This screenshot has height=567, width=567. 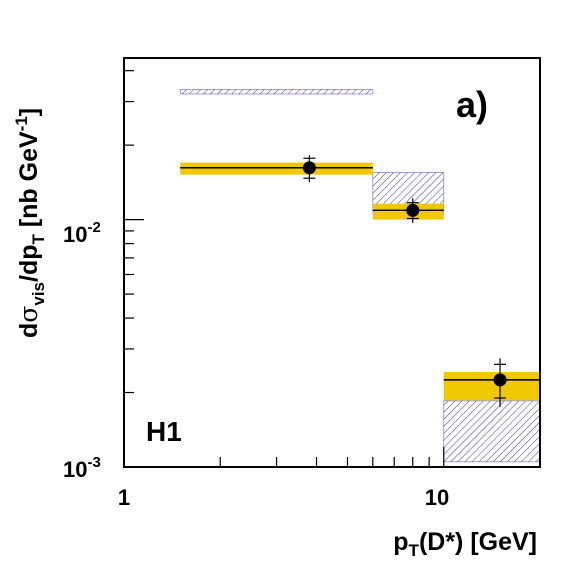 What do you see at coordinates (164, 431) in the screenshot?
I see `experiment-label: H1` at bounding box center [164, 431].